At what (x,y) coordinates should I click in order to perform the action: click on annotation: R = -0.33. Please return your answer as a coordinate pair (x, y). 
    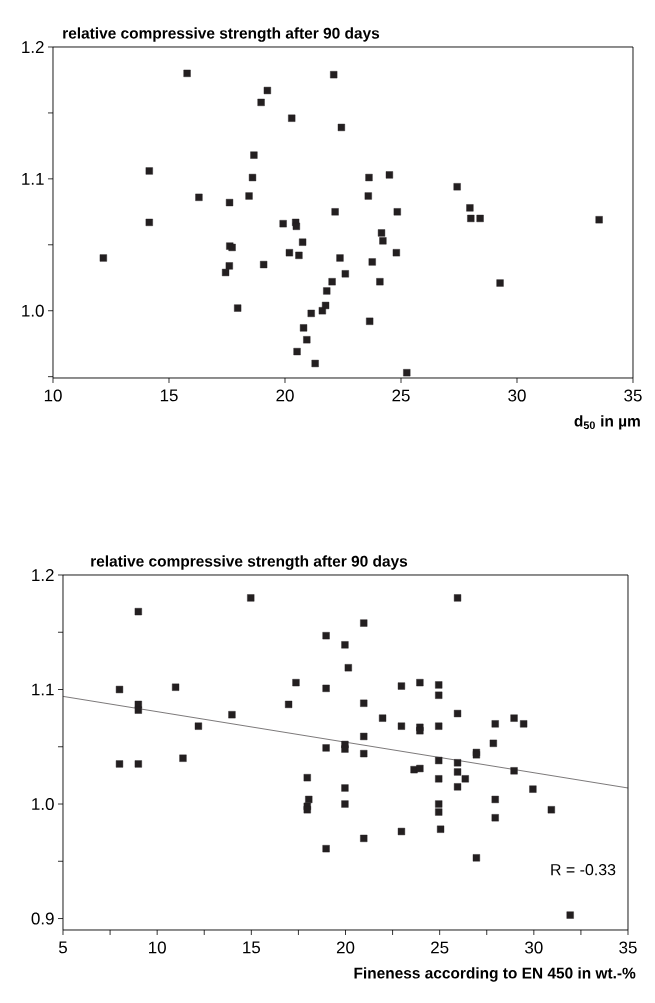
    Looking at the image, I should click on (583, 870).